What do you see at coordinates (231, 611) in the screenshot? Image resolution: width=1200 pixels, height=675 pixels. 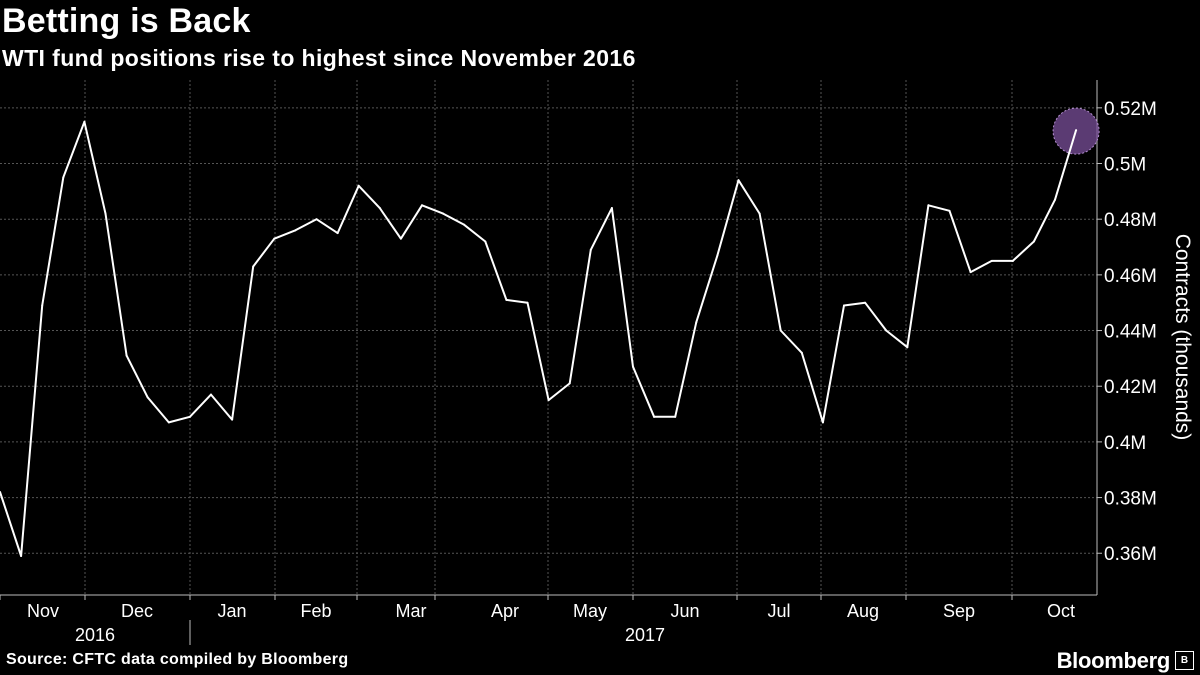 I see `x-tick-label: Jan` at bounding box center [231, 611].